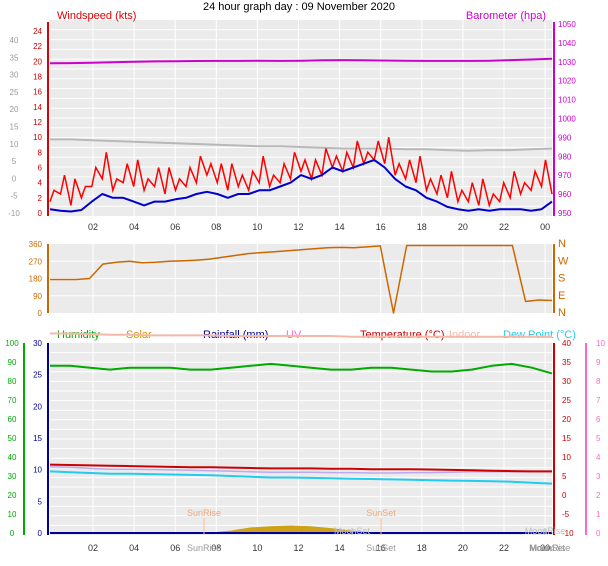 The height and width of the screenshot is (566, 608). Describe the element at coordinates (37, 122) in the screenshot. I see `p1-wind-tick-6: 12` at that location.